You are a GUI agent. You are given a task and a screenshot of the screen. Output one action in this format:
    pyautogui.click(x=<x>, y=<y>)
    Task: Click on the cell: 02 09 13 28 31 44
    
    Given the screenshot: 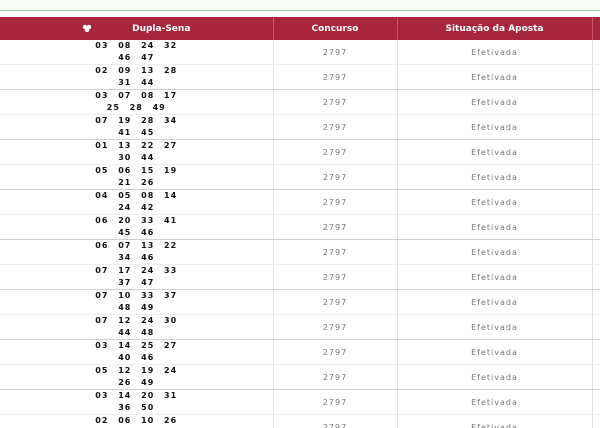 What is the action you would take?
    pyautogui.click(x=137, y=77)
    